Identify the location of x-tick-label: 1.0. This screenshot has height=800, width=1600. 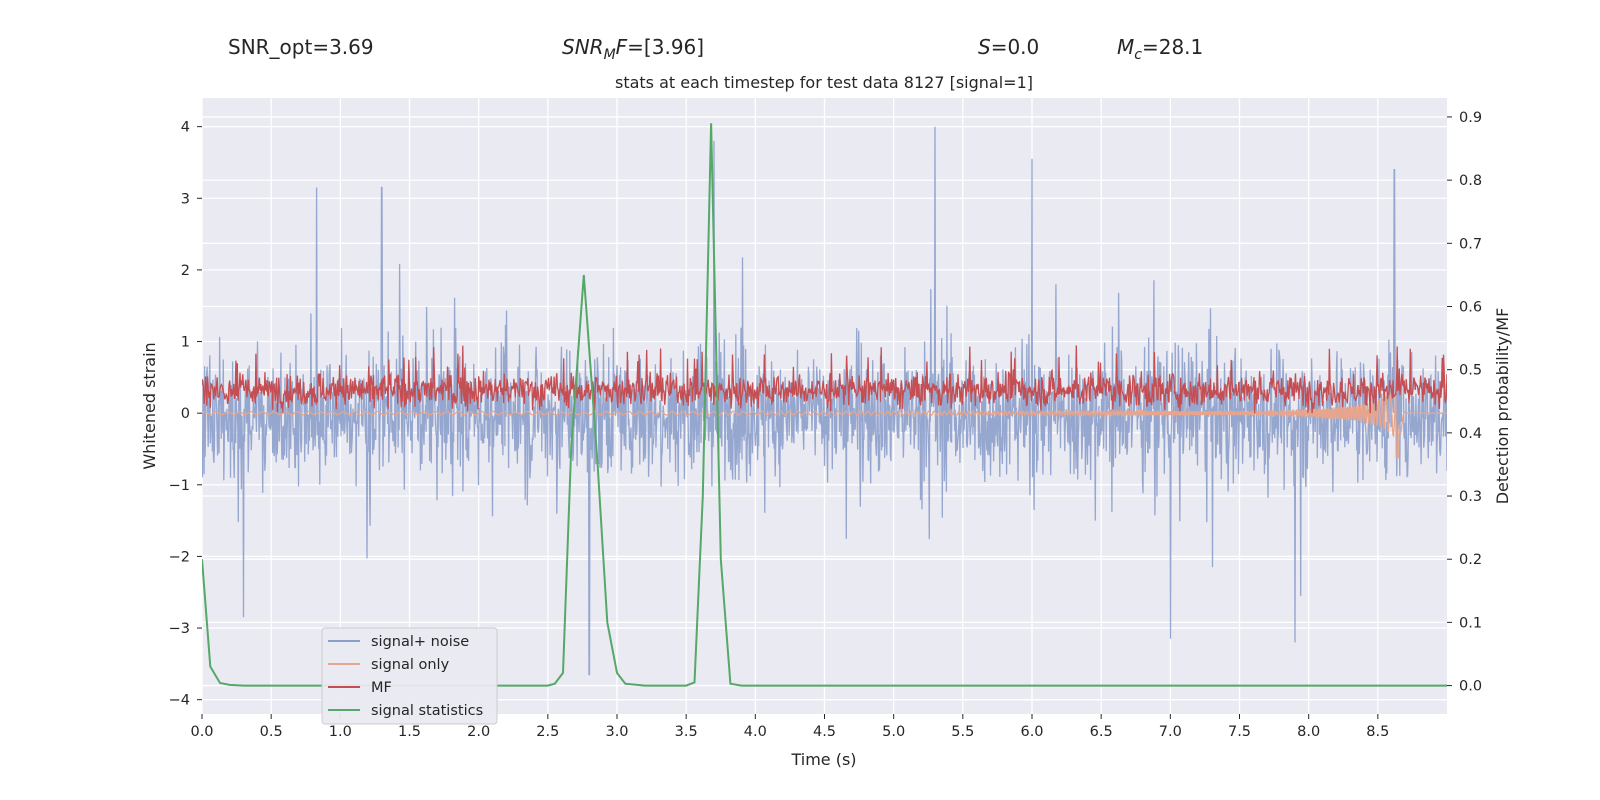
(340, 732).